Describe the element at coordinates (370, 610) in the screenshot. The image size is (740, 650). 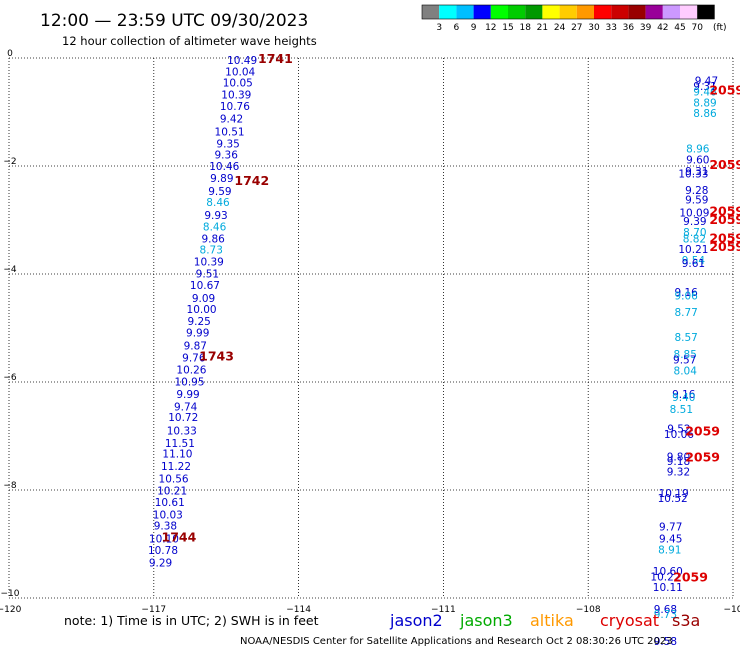
I see `x-tick-labels: −120 −117 −114 −111 −108 −10` at that location.